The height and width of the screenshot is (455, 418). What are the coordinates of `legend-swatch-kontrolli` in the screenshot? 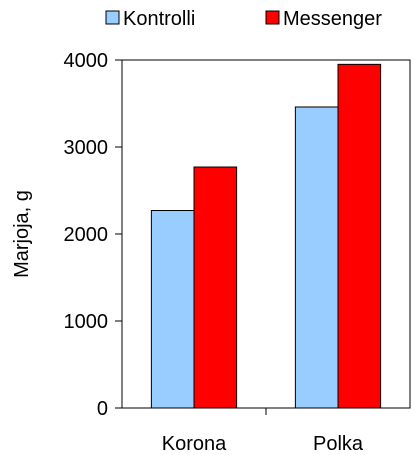 It's located at (112, 17).